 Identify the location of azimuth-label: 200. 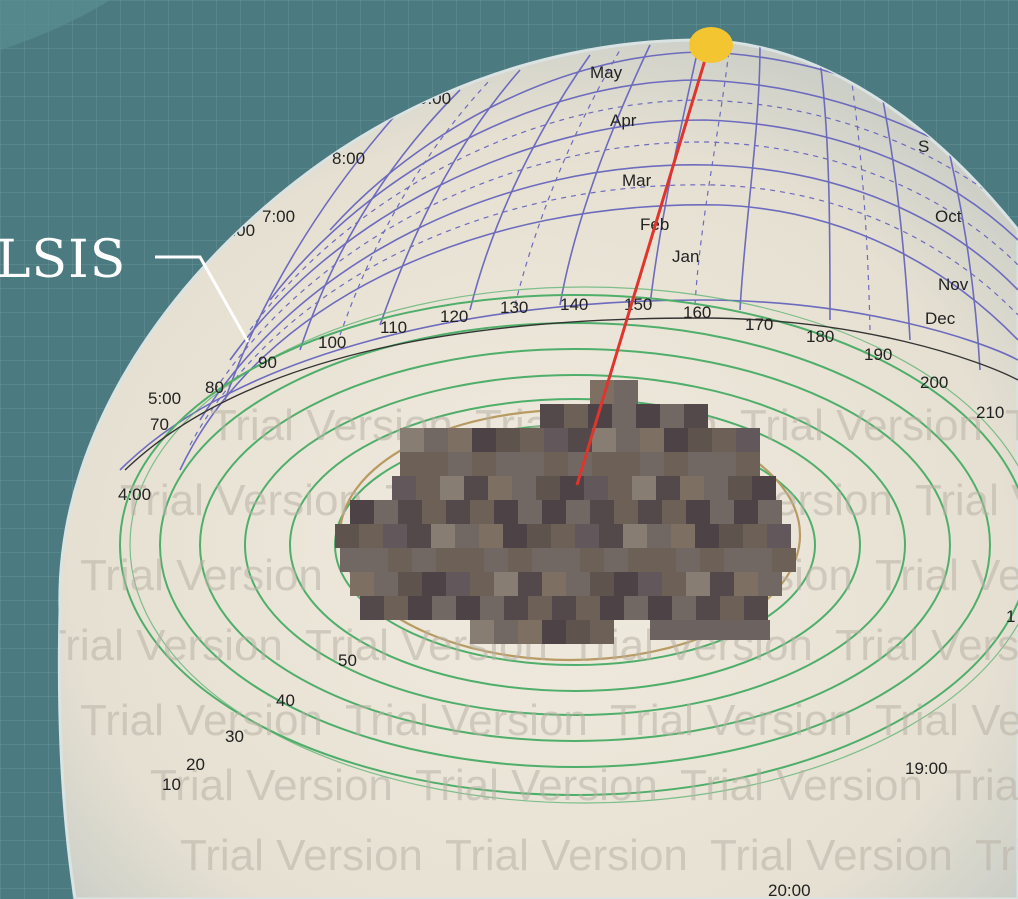
(934, 382).